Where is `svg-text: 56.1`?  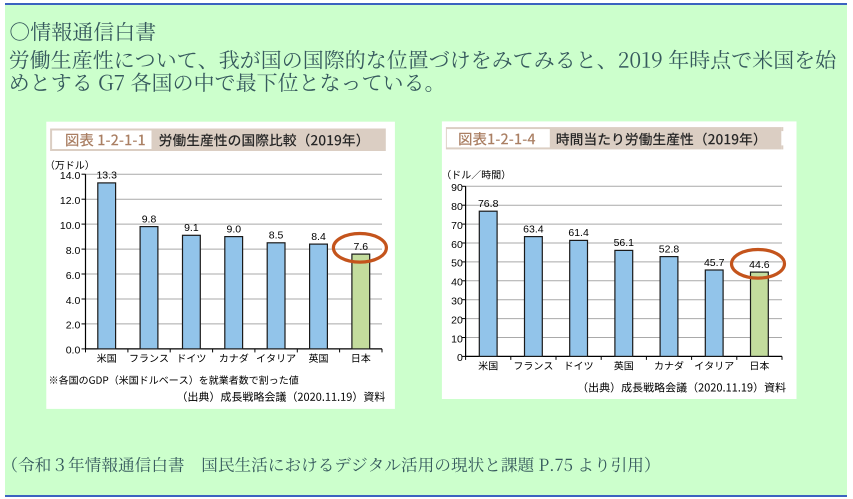
svg-text: 56.1 is located at coordinates (624, 243).